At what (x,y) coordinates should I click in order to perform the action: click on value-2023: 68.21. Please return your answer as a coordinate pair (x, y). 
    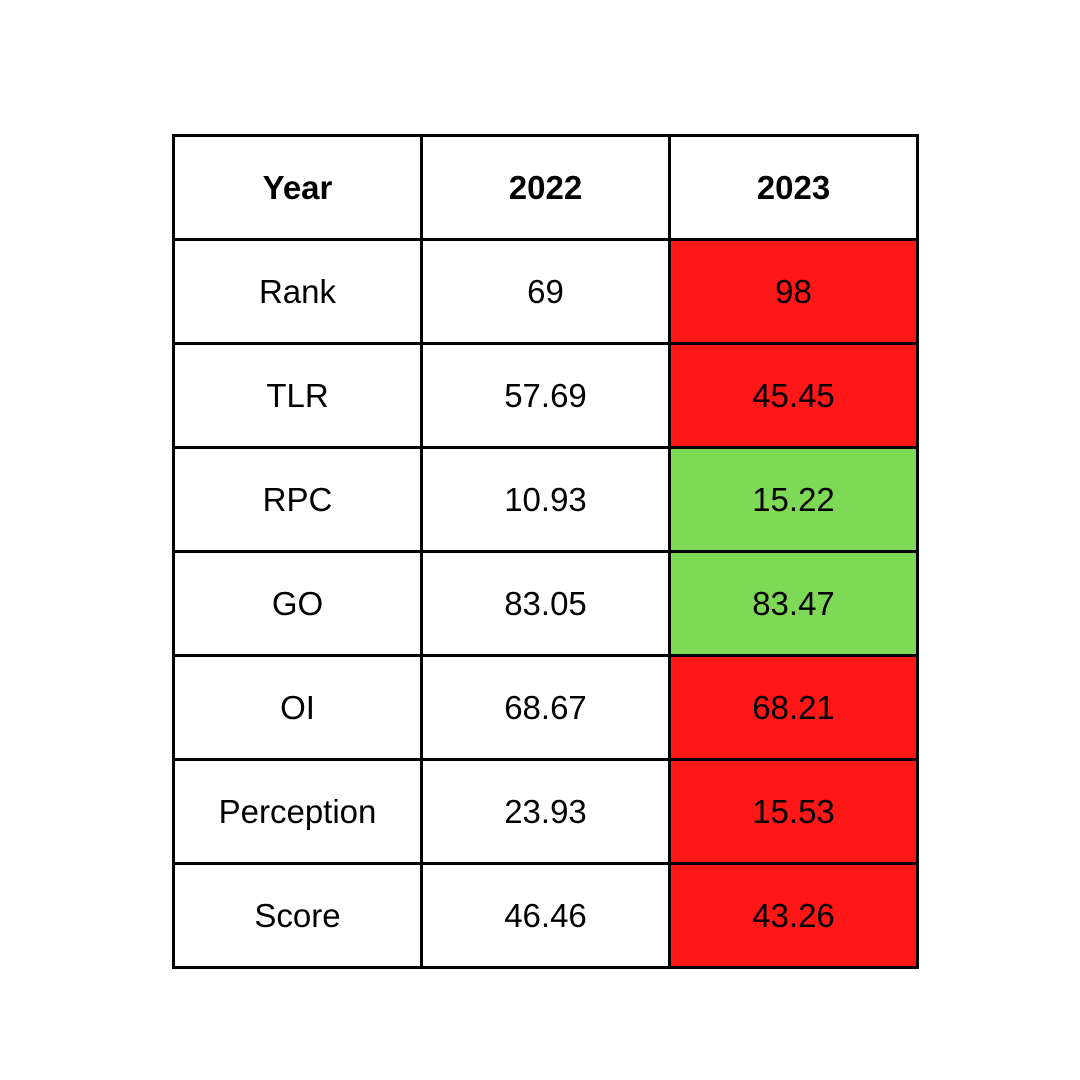
    Looking at the image, I should click on (793, 707).